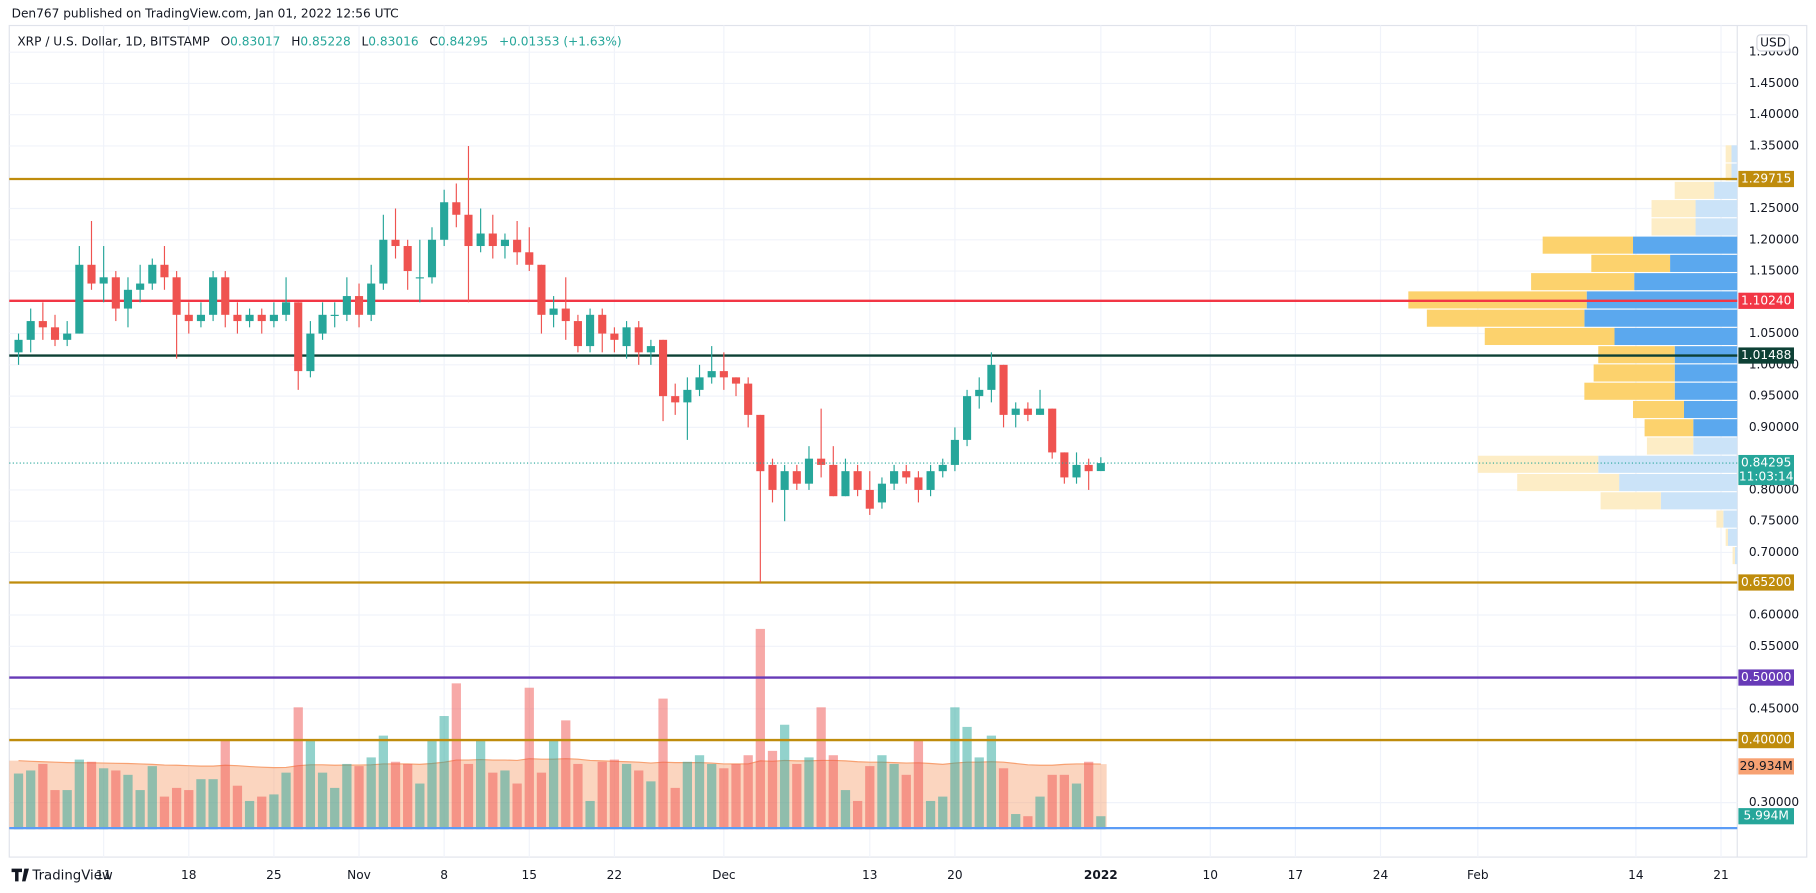 This screenshot has height=893, width=1816. Describe the element at coordinates (1381, 875) in the screenshot. I see `x-tick-label: 24` at that location.